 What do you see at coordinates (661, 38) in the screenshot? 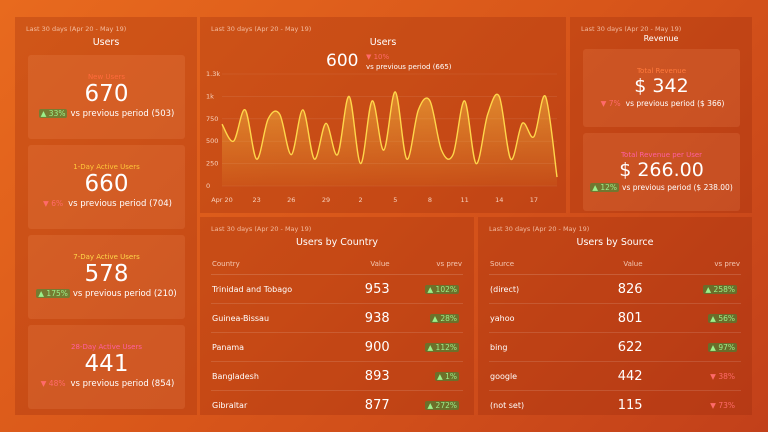
I see `panel-title: Revenue` at bounding box center [661, 38].